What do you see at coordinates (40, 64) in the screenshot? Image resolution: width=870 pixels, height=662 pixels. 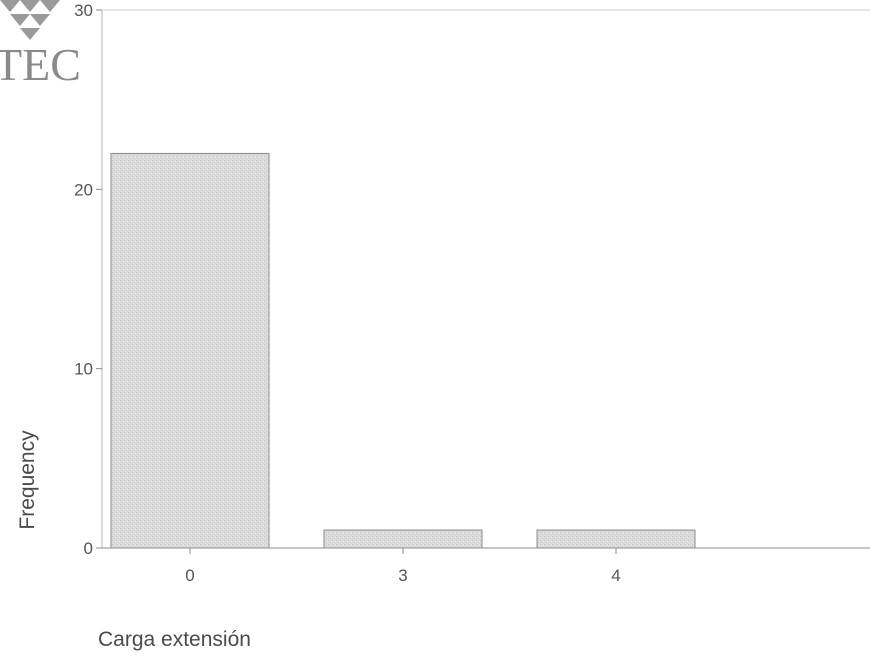 I see `logo-text: TEC` at bounding box center [40, 64].